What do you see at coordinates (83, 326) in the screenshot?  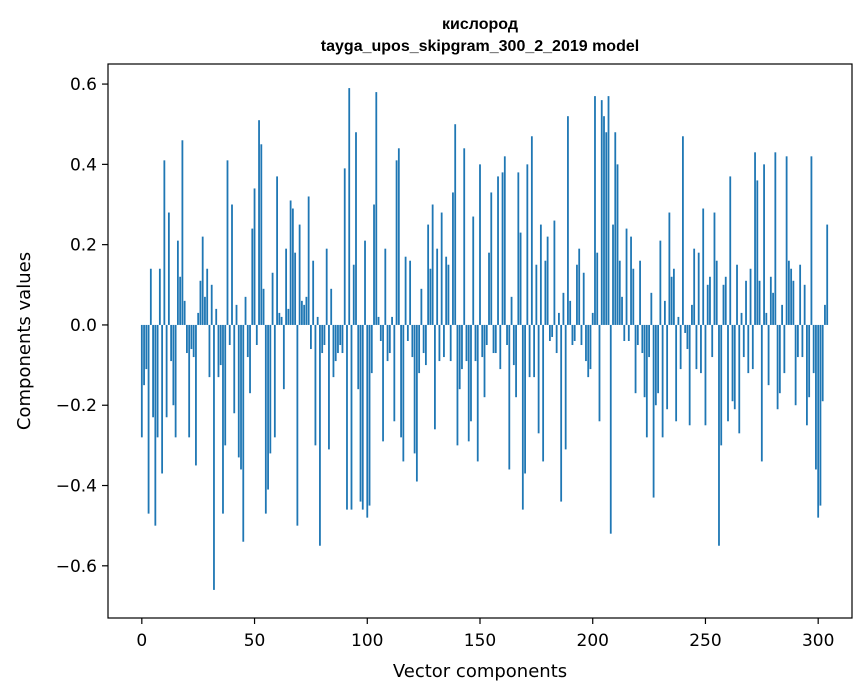 I see `y-tick-label: 0.0` at bounding box center [83, 326].